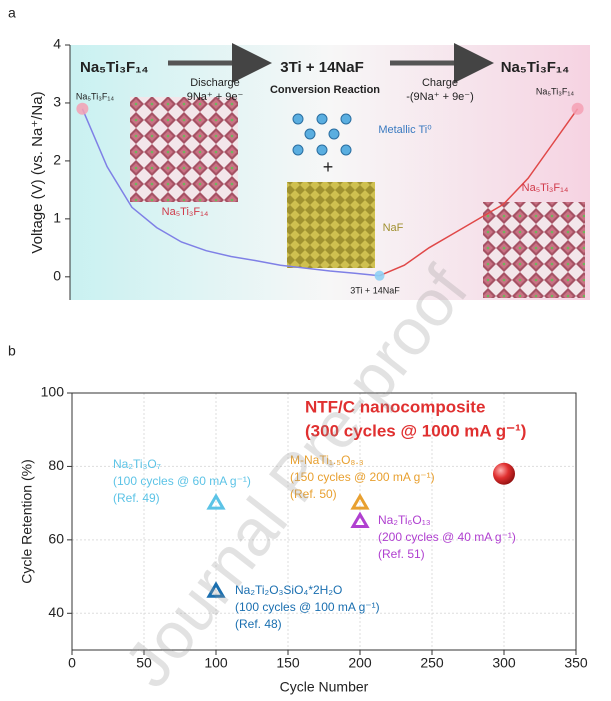  Describe the element at coordinates (57, 218) in the screenshot. I see `y-tick-label: 1` at that location.